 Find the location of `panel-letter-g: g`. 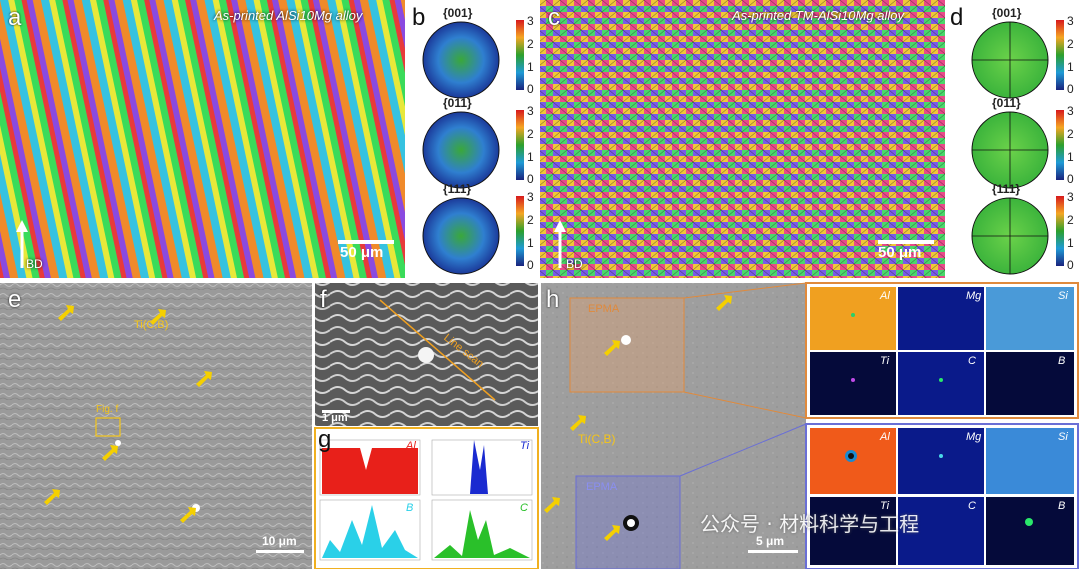

panel-letter-g: g is located at coordinates (325, 439).